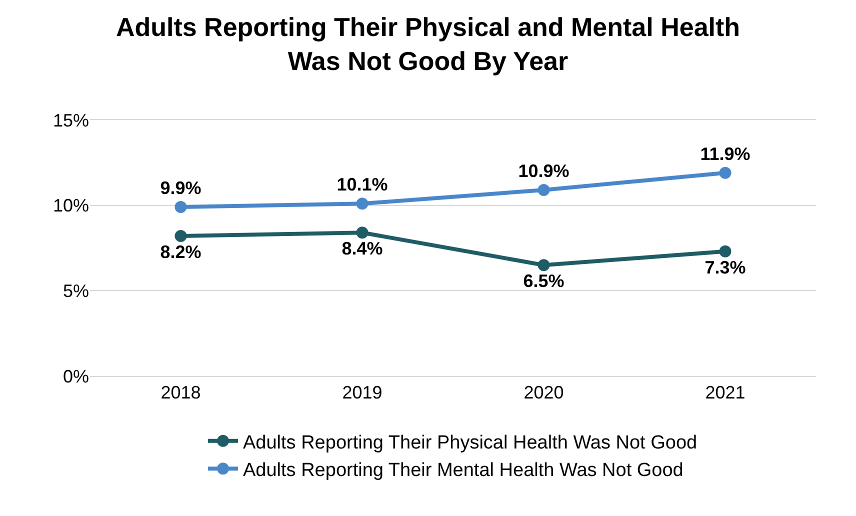 This screenshot has width=856, height=516. Describe the element at coordinates (463, 471) in the screenshot. I see `legend-label: Adults Reporting Their Mental Health Was Not Good` at that location.